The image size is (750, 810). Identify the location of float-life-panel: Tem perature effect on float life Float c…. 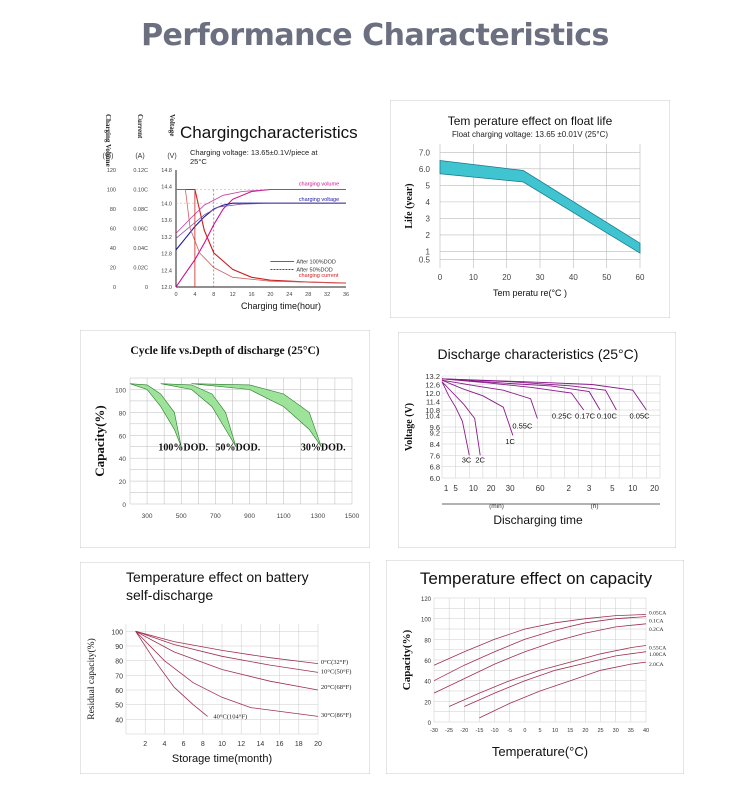
(530, 209).